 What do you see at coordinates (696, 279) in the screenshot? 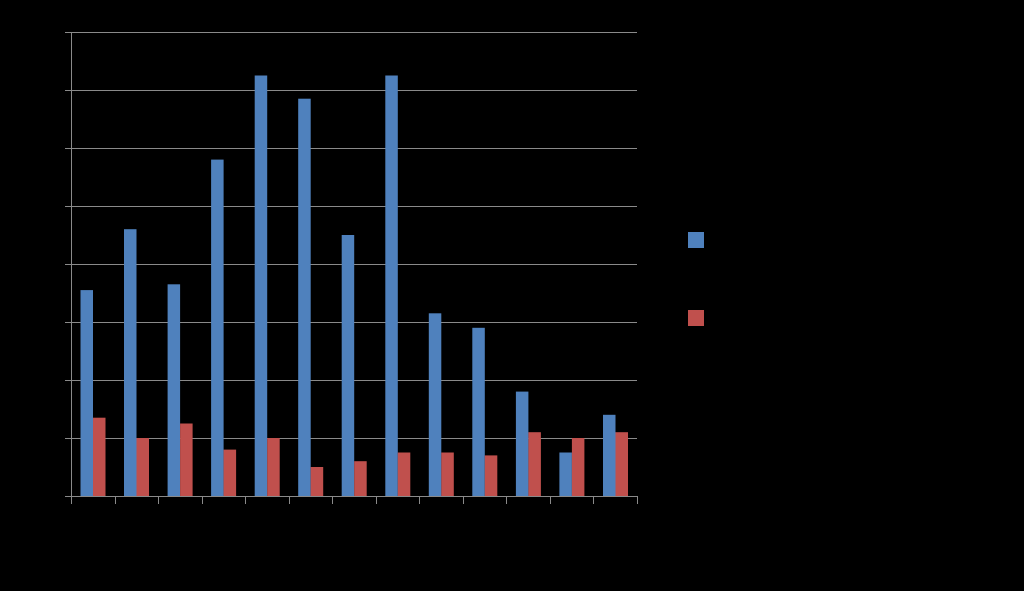
I see `legend` at bounding box center [696, 279].